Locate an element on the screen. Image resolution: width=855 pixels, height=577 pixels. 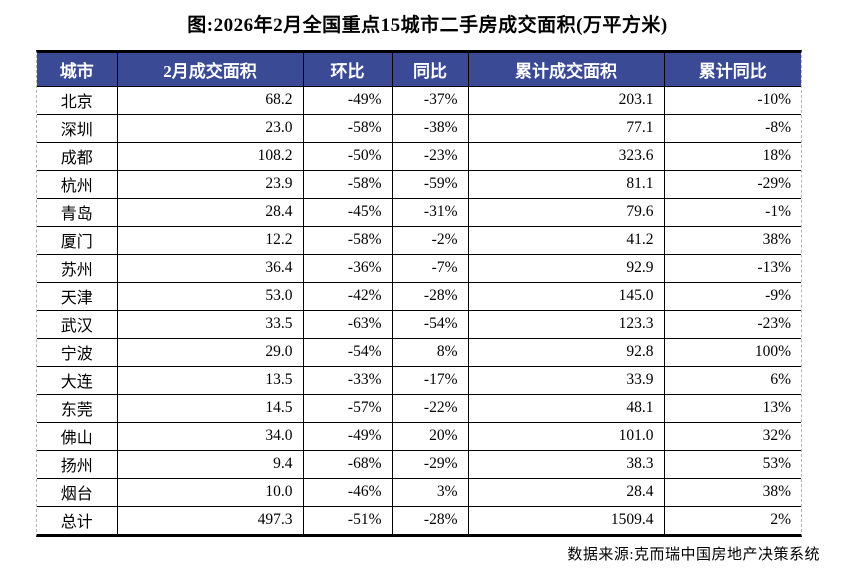
table-row: 杭州 23.9 -58% -59% 81.1 -29% is located at coordinates (419, 184).